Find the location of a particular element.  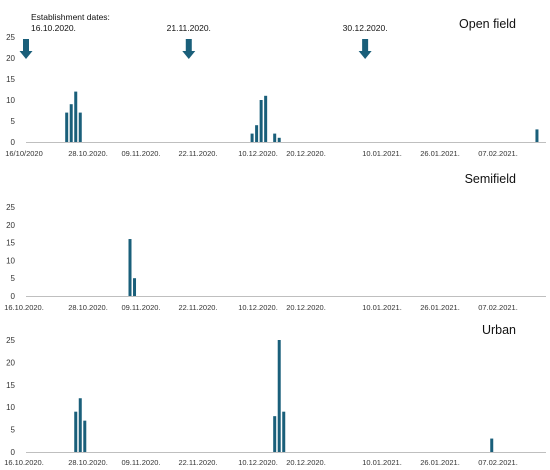

chart-title: Open field is located at coordinates (487, 24).